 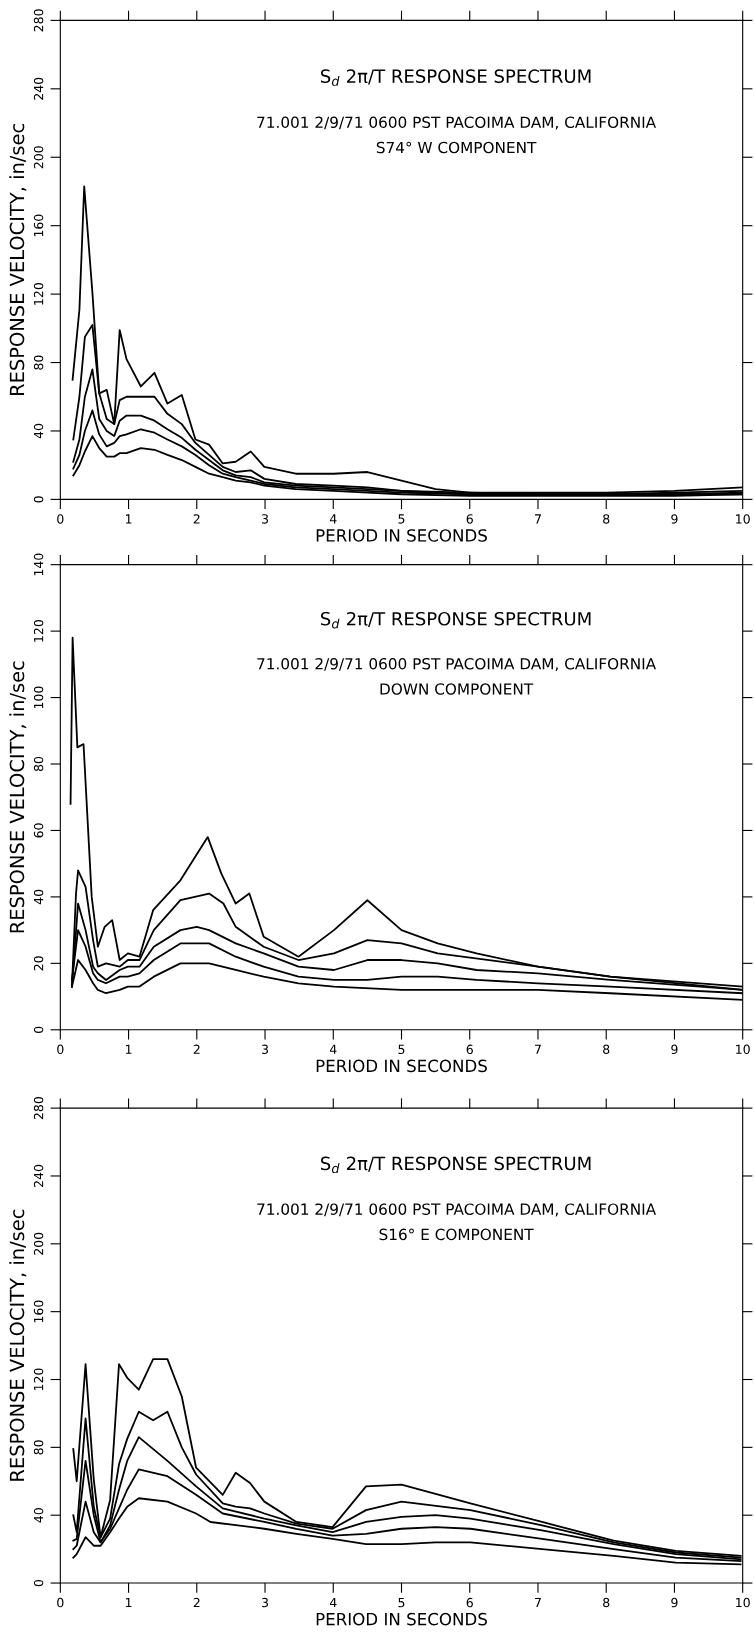 I want to click on y-tick-label: 100, so click(x=38, y=697).